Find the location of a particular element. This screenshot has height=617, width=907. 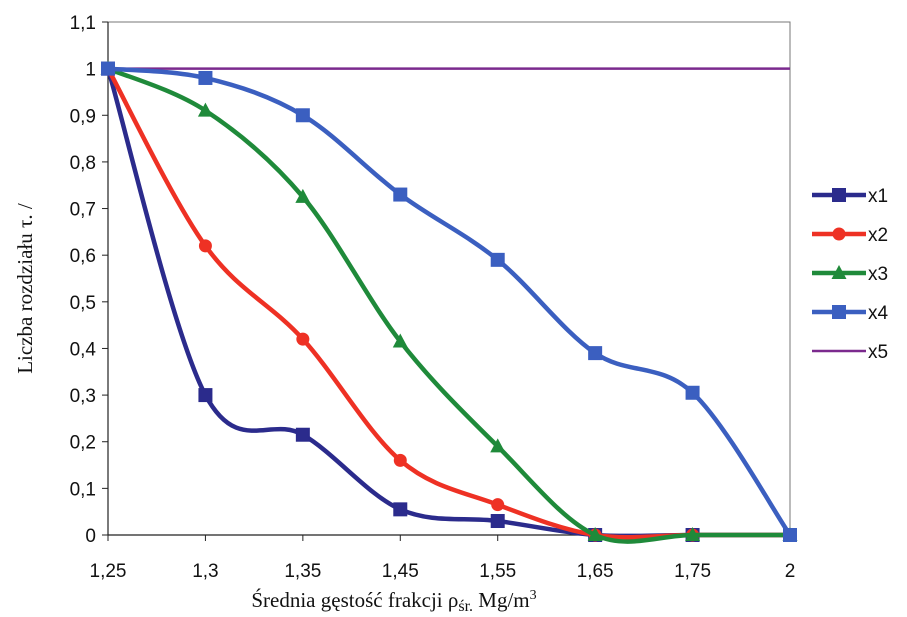

x-tick-label: 1,75 is located at coordinates (692, 571).